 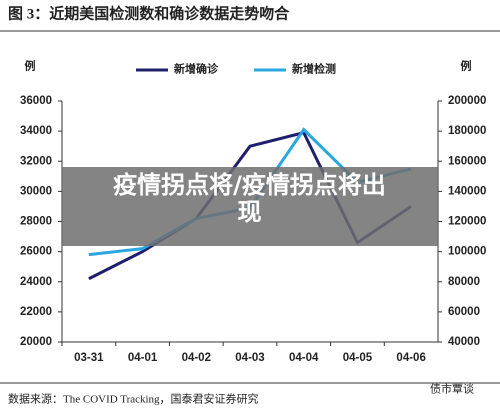 I want to click on y2-tick-label: 160000, so click(x=467, y=161).